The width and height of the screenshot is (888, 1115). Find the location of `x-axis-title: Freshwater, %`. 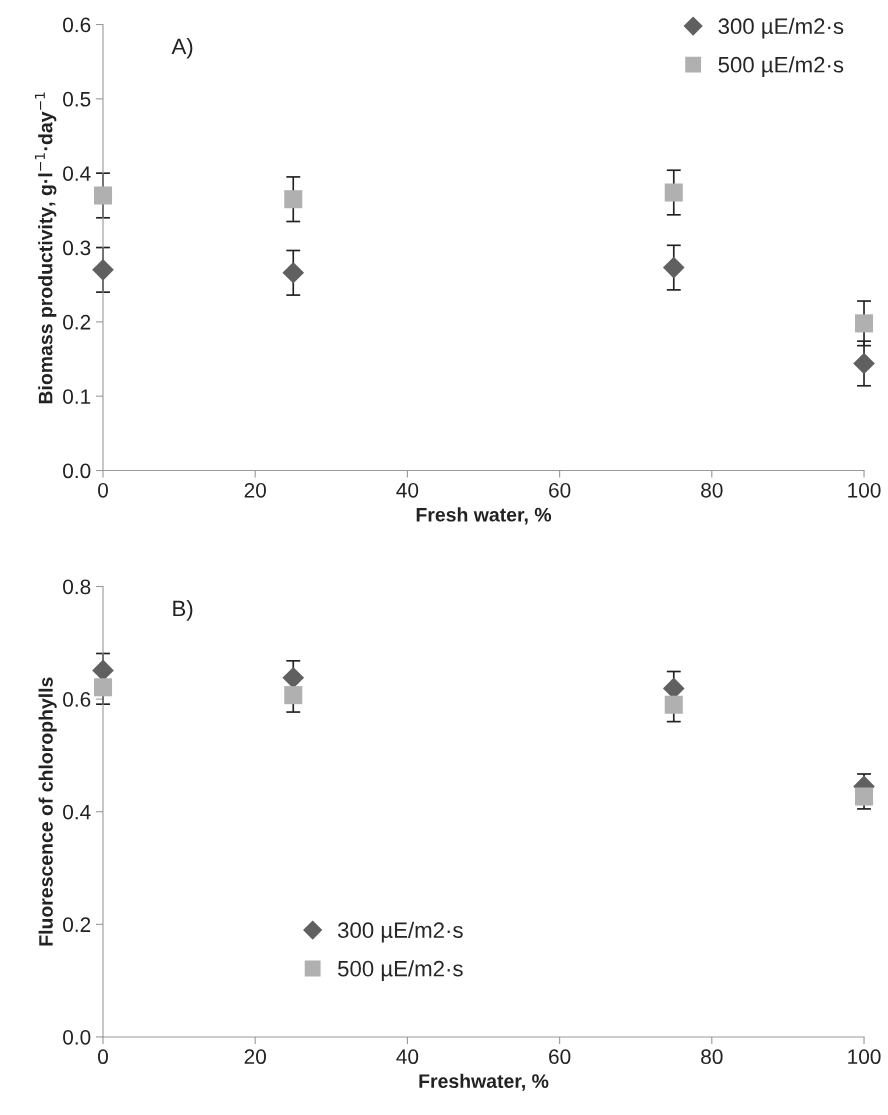

x-axis-title: Freshwater, % is located at coordinates (484, 1082).